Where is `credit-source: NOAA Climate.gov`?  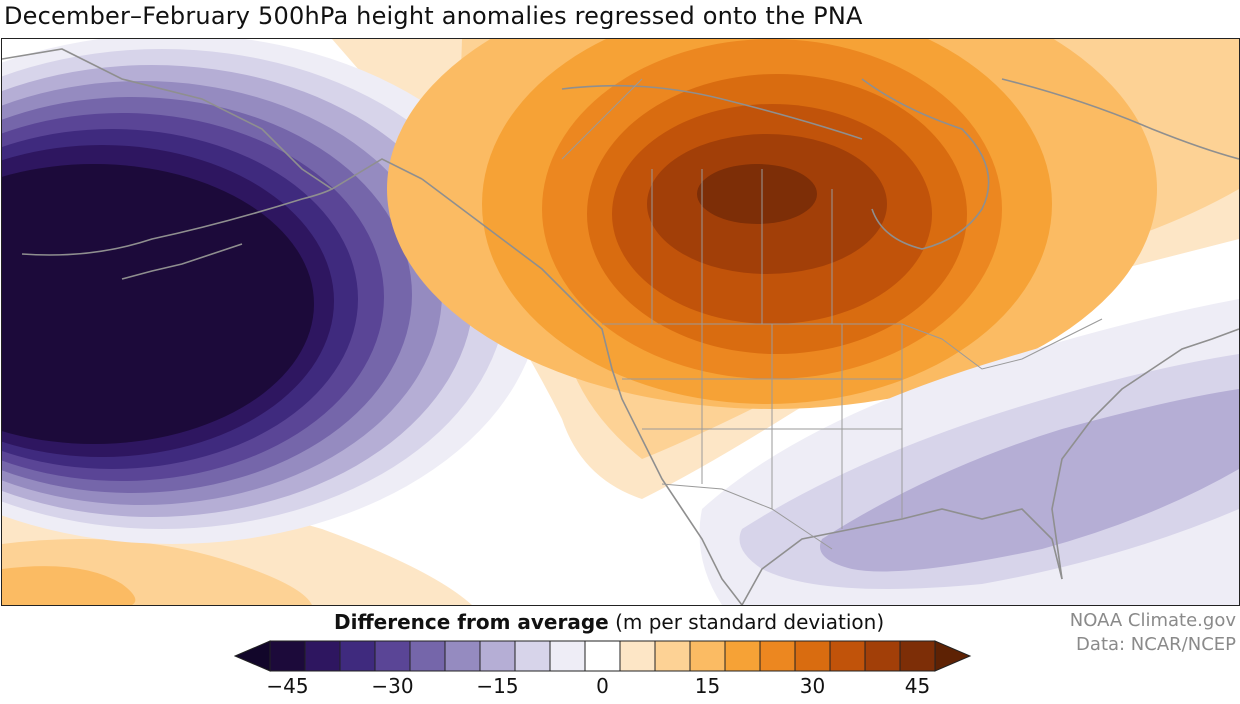
credit-source: NOAA Climate.gov is located at coordinates (1152, 620).